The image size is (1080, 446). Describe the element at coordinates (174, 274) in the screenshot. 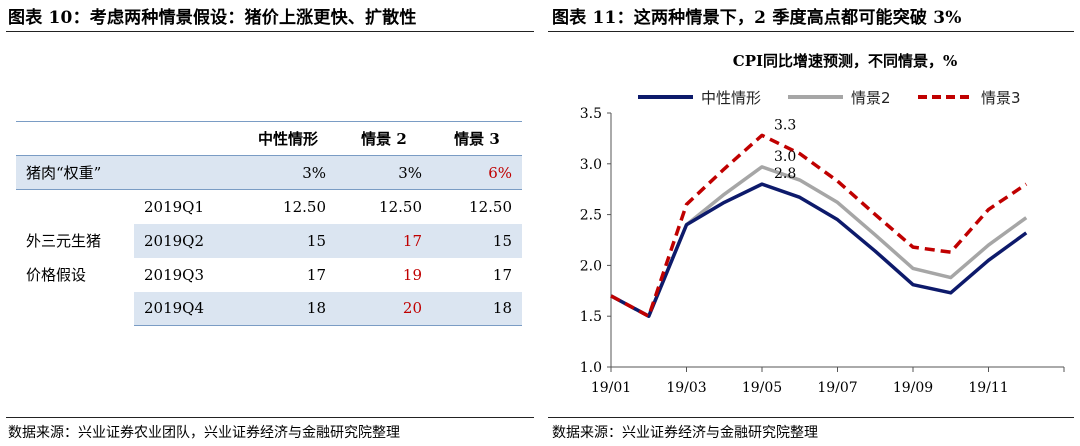

I see `quarter-label: 2019Q3` at that location.